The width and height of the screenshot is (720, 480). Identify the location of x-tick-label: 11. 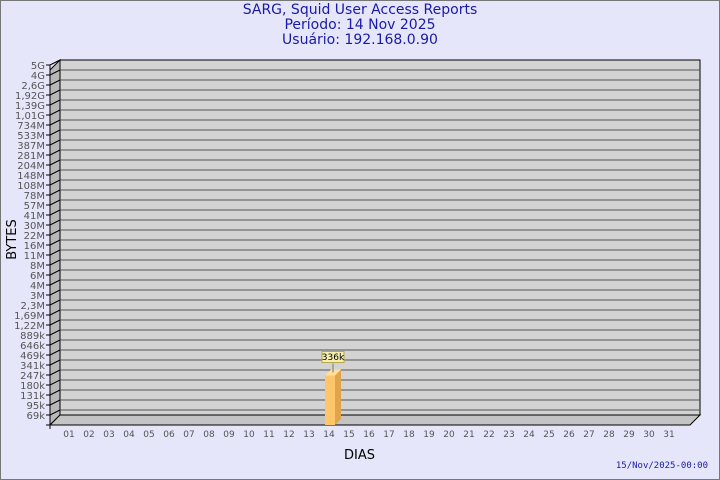
(268, 435).